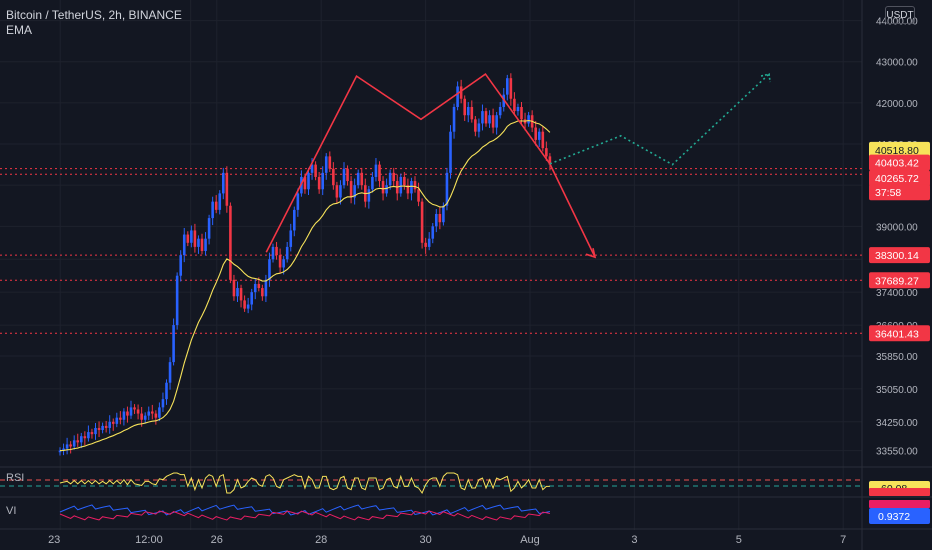  Describe the element at coordinates (15, 478) in the screenshot. I see `rsi-pane-label: RSI` at that location.